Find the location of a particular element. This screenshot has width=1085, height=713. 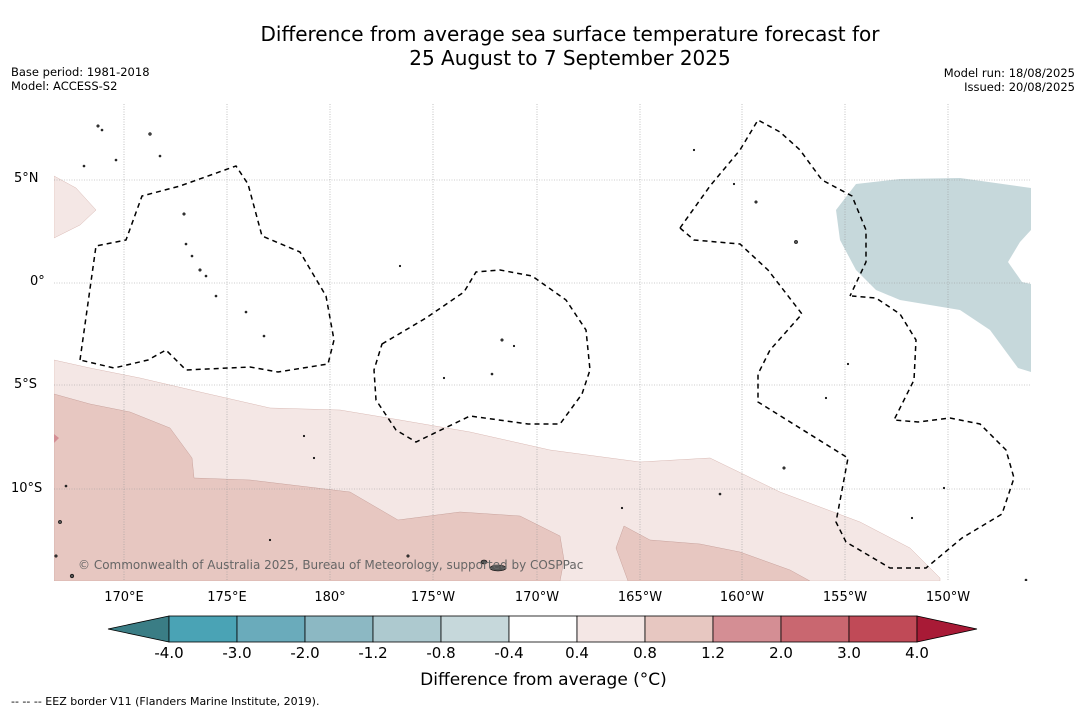

lon-label-150w: 150°W is located at coordinates (948, 597).